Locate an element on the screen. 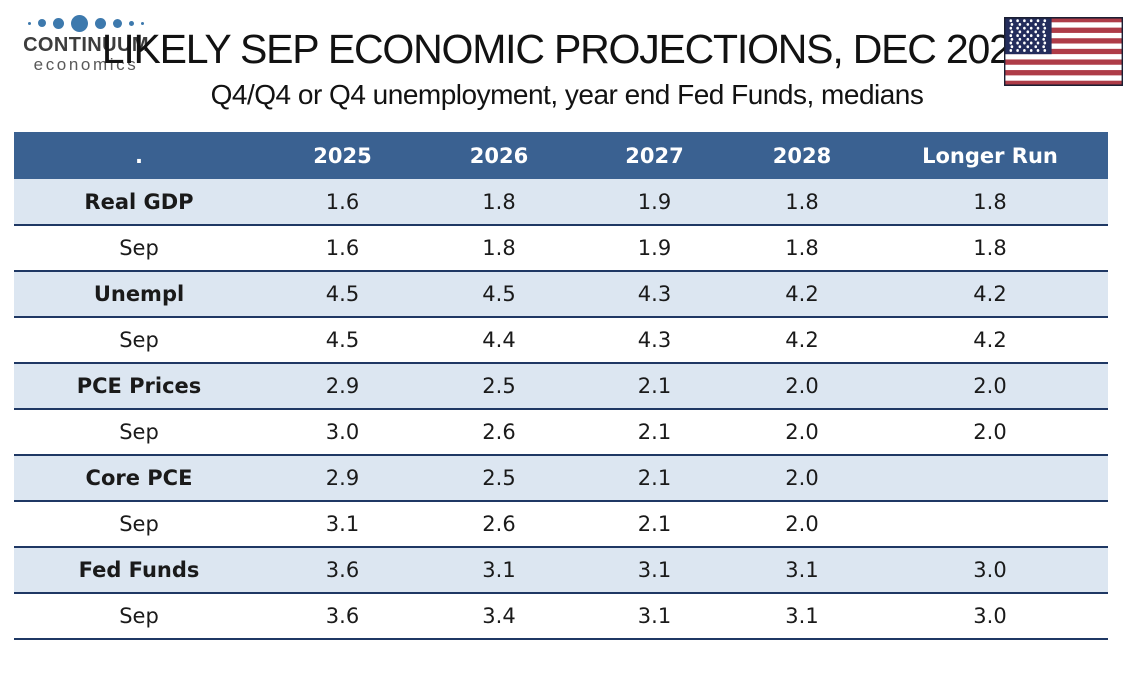 Image resolution: width=1134 pixels, height=680 pixels. table-row: Real GDP 1.6 1.8 1.9 1.8 1.8 is located at coordinates (561, 202).